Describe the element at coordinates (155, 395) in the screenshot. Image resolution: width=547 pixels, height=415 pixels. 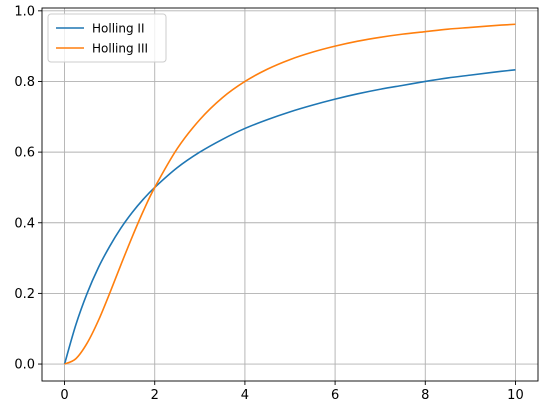
I see `x-tick-label: 2` at that location.